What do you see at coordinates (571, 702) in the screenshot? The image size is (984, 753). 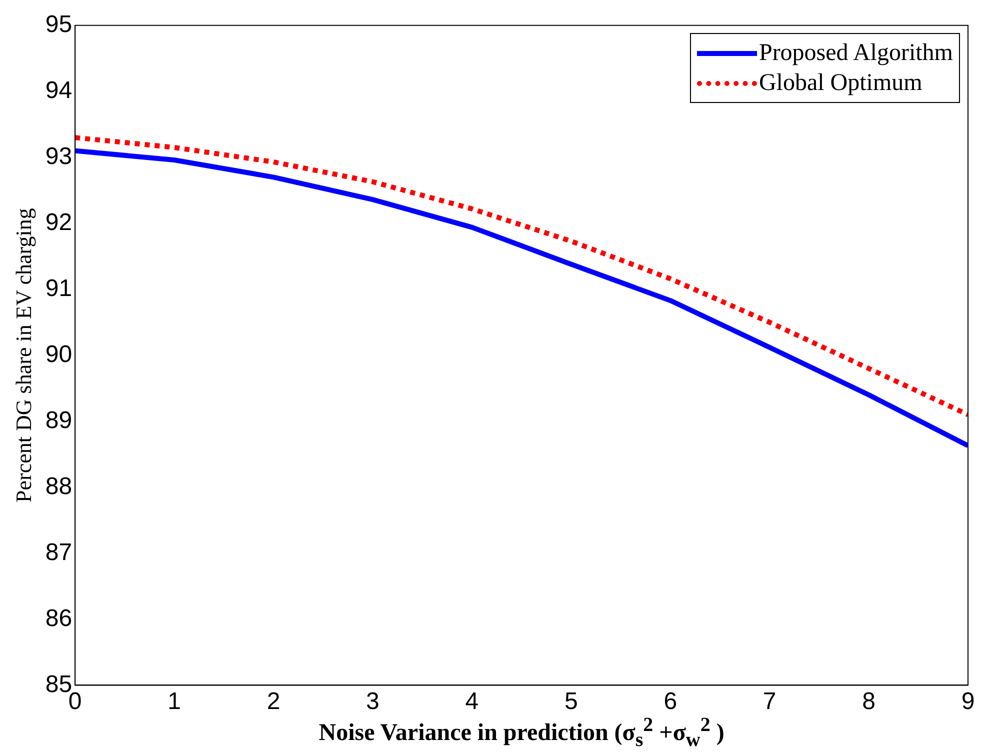 I see `x-tick-label: 5` at bounding box center [571, 702].